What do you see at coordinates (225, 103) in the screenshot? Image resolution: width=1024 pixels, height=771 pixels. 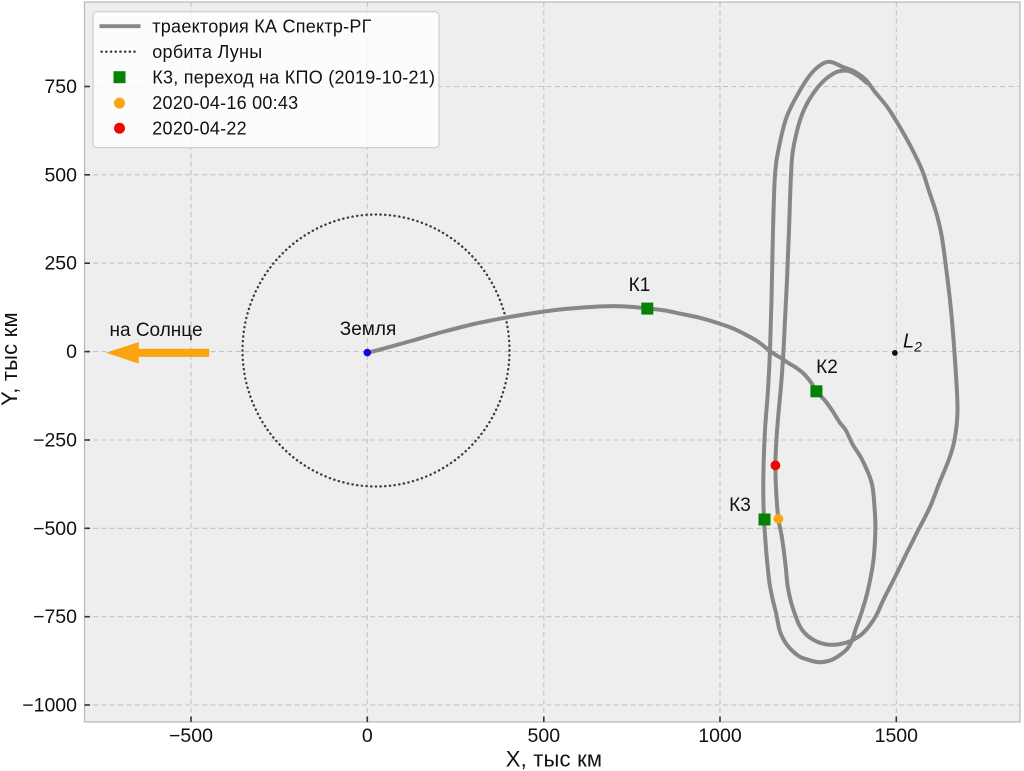 I see `svg-text: 2020-04-16 00:43` at bounding box center [225, 103].